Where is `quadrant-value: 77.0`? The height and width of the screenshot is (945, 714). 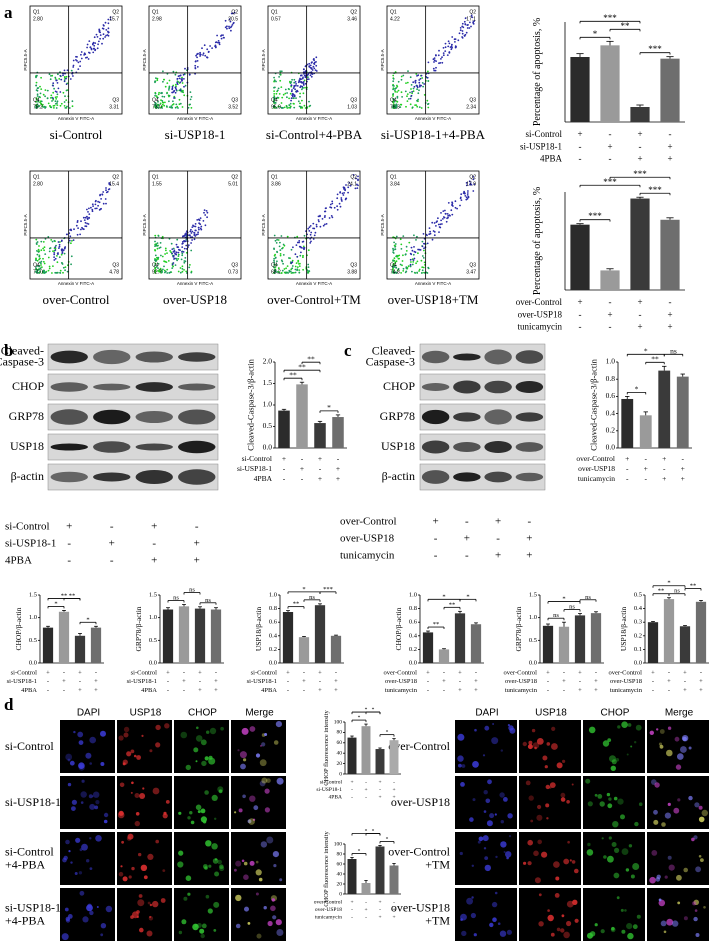 quadrant-value: 77.0 is located at coordinates (38, 272).